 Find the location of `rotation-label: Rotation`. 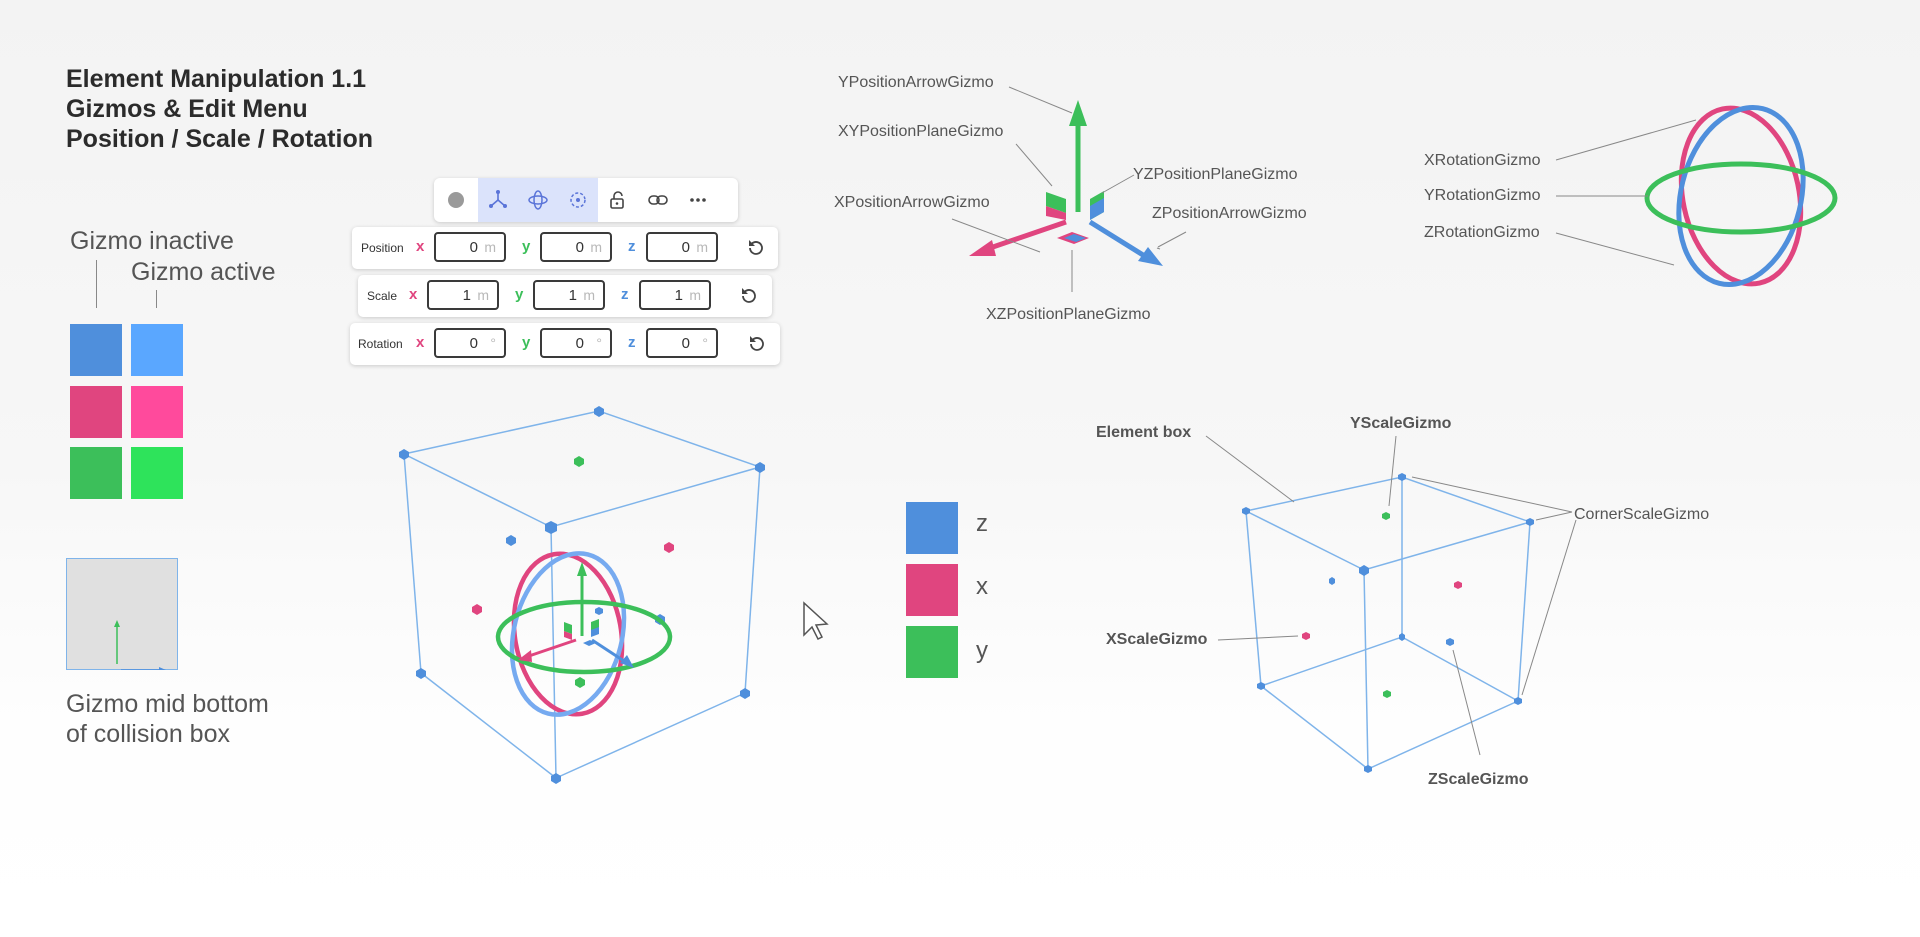

rotation-label: Rotation is located at coordinates (380, 344).